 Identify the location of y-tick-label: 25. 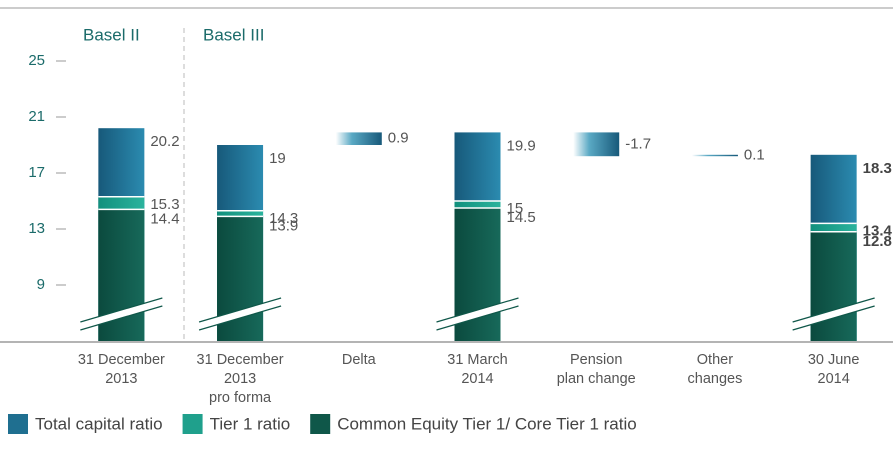
(36, 60).